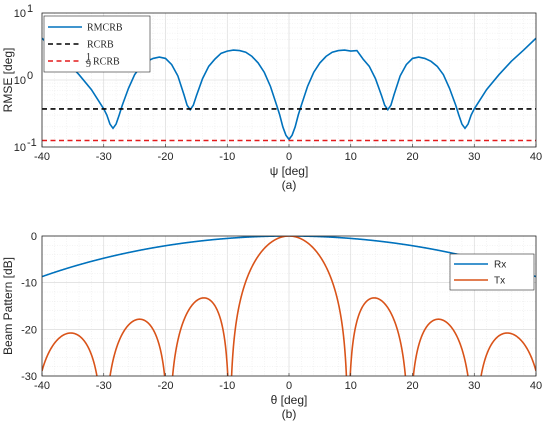  Describe the element at coordinates (42, 157) in the screenshot. I see `x-tick-label-a: -40` at that location.